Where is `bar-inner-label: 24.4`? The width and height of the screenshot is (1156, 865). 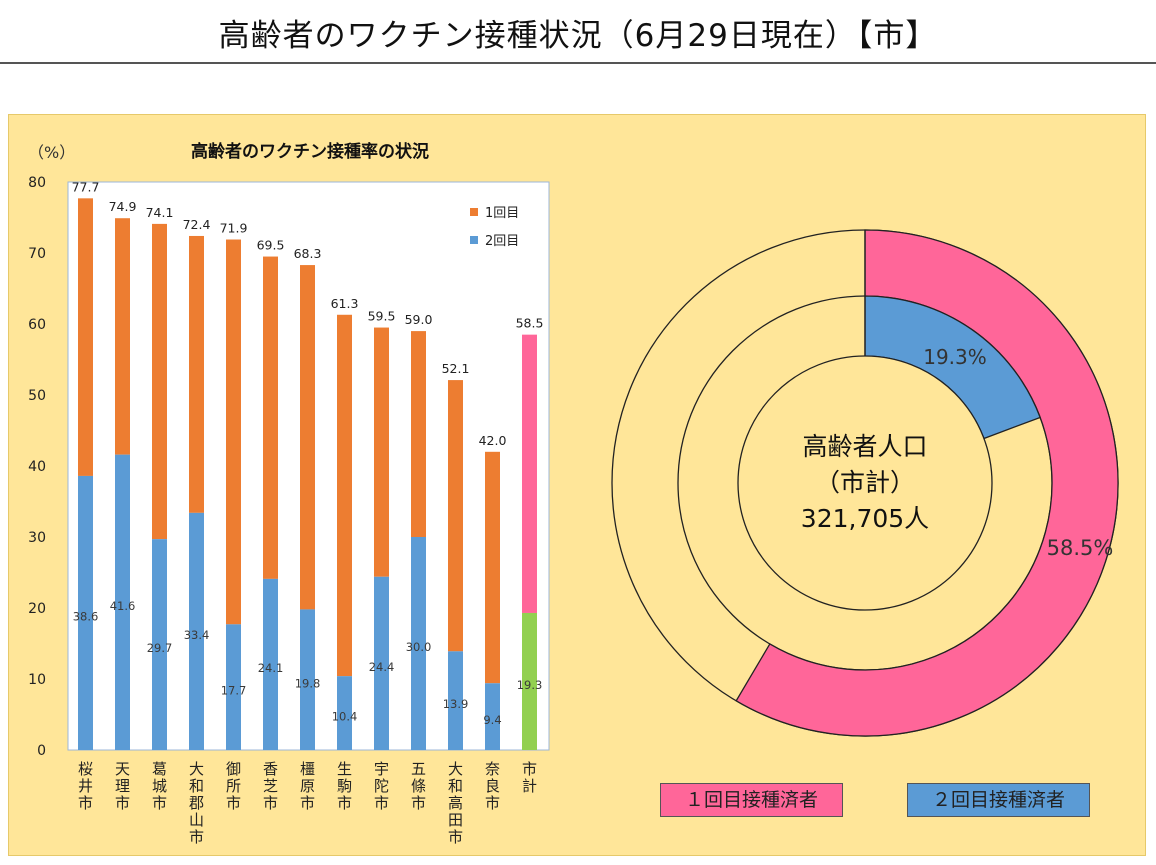 bar-inner-label: 24.4 is located at coordinates (382, 667).